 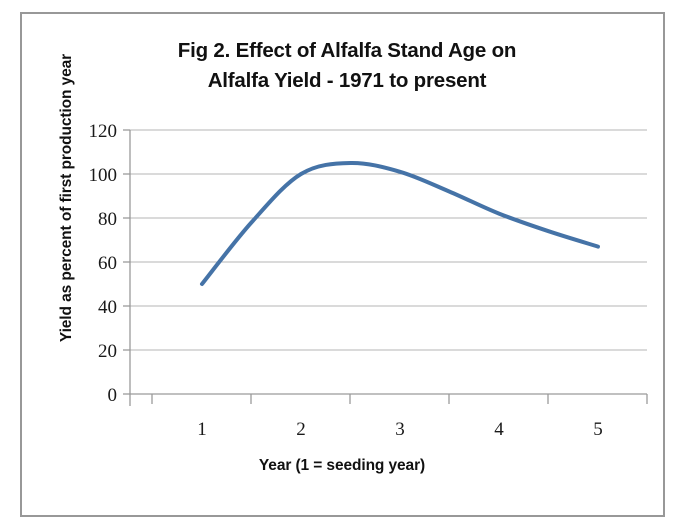 I want to click on y-tick-label-0: 0, so click(x=113, y=395).